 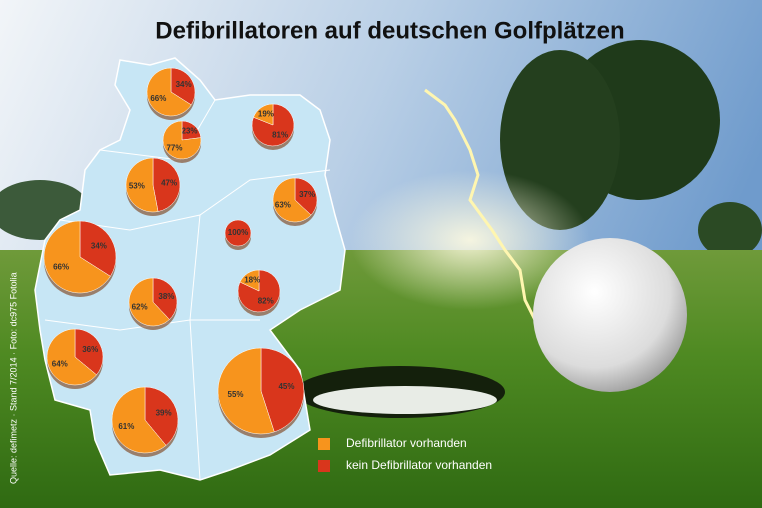 I want to click on pie-value-label: 47%, so click(x=169, y=183).